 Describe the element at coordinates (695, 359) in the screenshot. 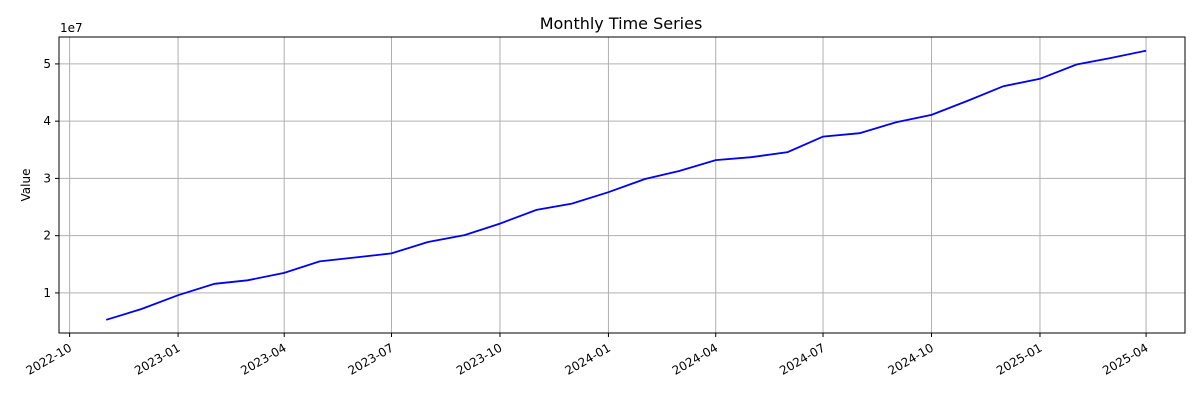

I see `x-tick-label: 2024-04` at that location.